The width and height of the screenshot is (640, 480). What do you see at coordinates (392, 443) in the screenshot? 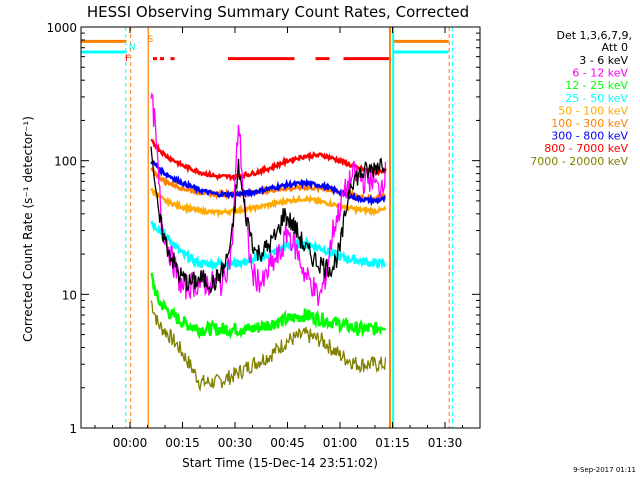
I see `x-tick-label-5: 01:15` at bounding box center [392, 443].